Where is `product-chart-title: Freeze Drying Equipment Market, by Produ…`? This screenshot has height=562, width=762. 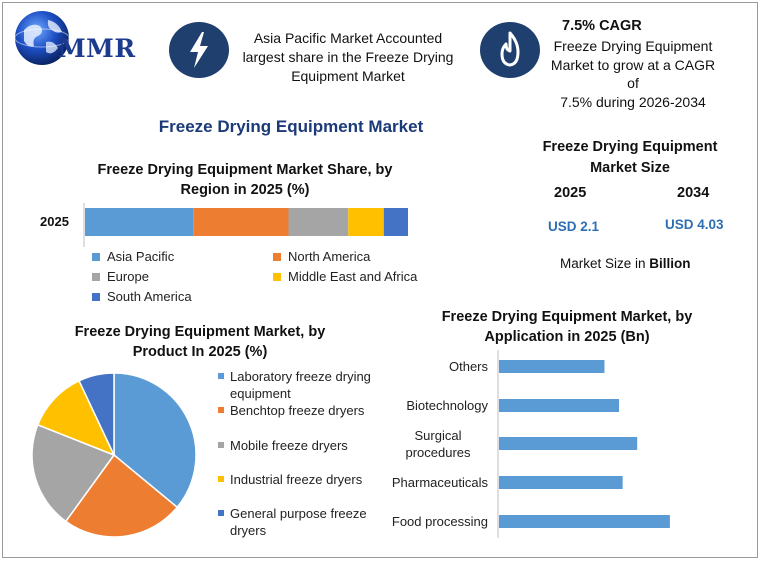 product-chart-title: Freeze Drying Equipment Market, by Produ… is located at coordinates (200, 342).